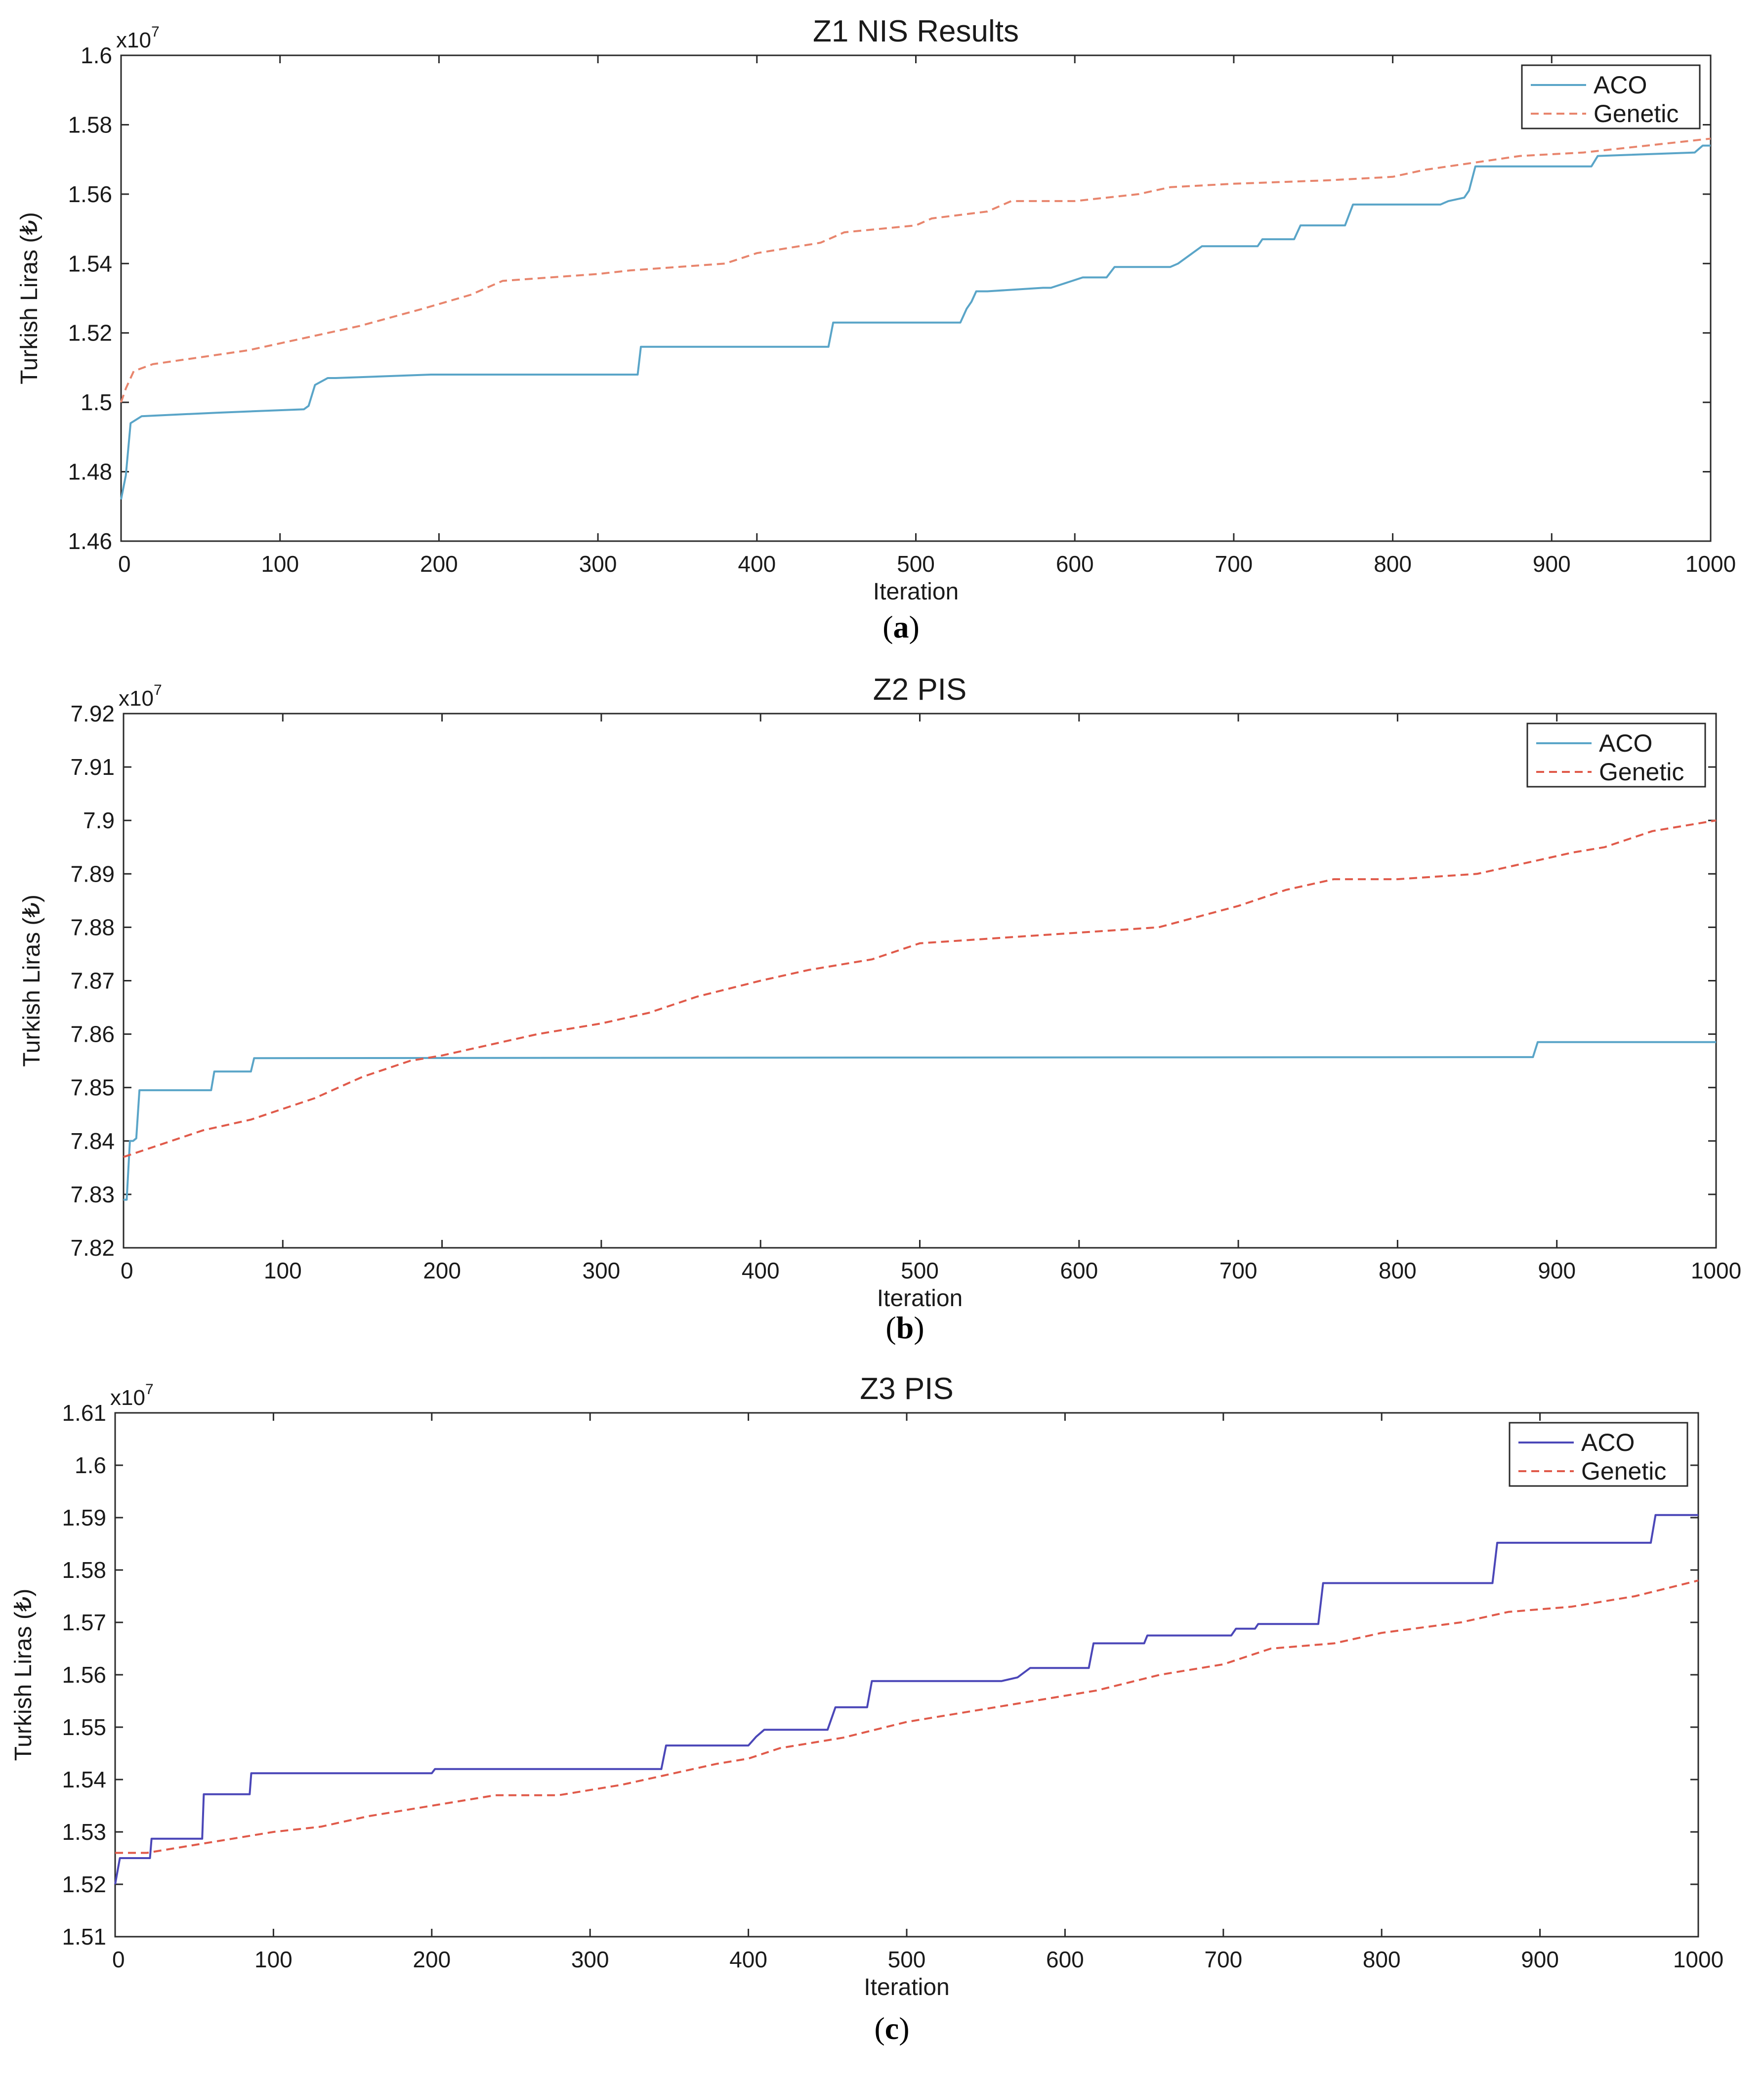  I want to click on chart-title: Z1 NIS Results, so click(916, 31).